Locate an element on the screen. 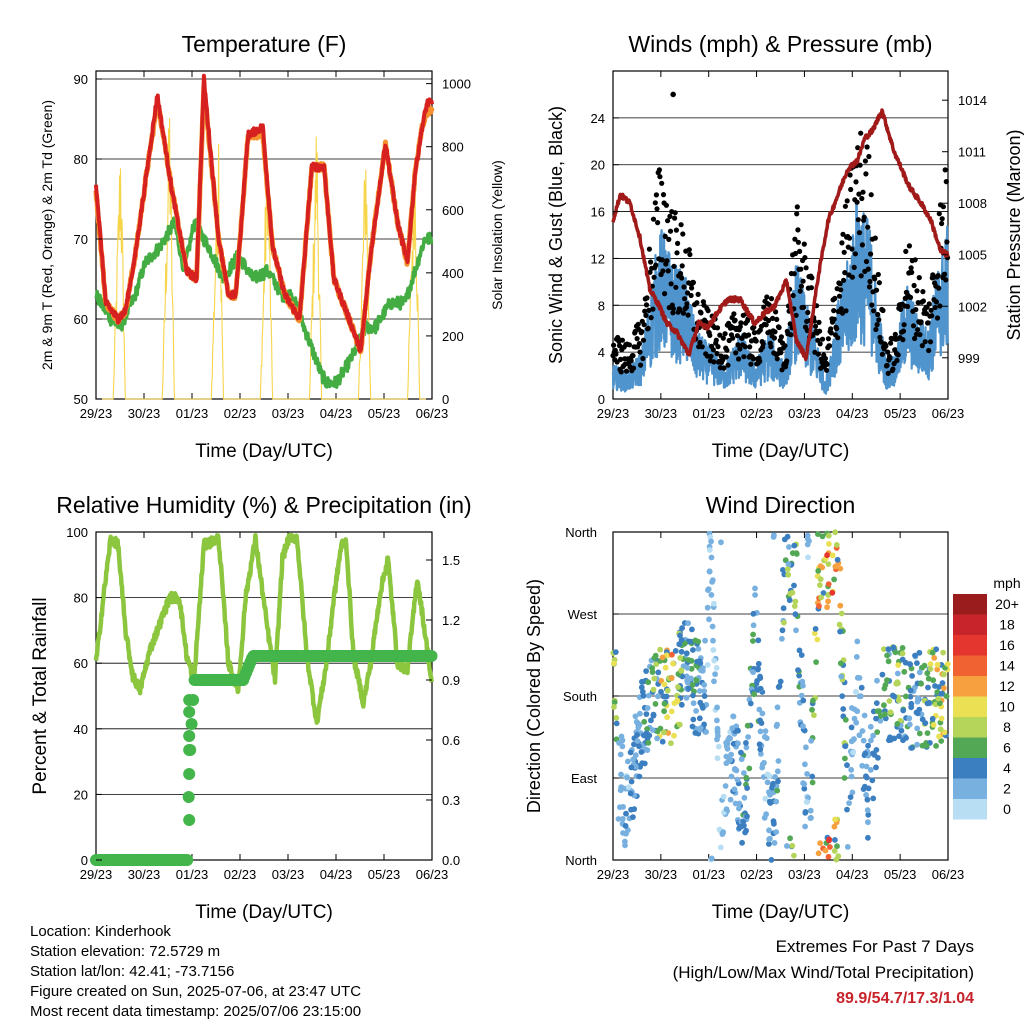  legend-label: 8 is located at coordinates (1007, 727).